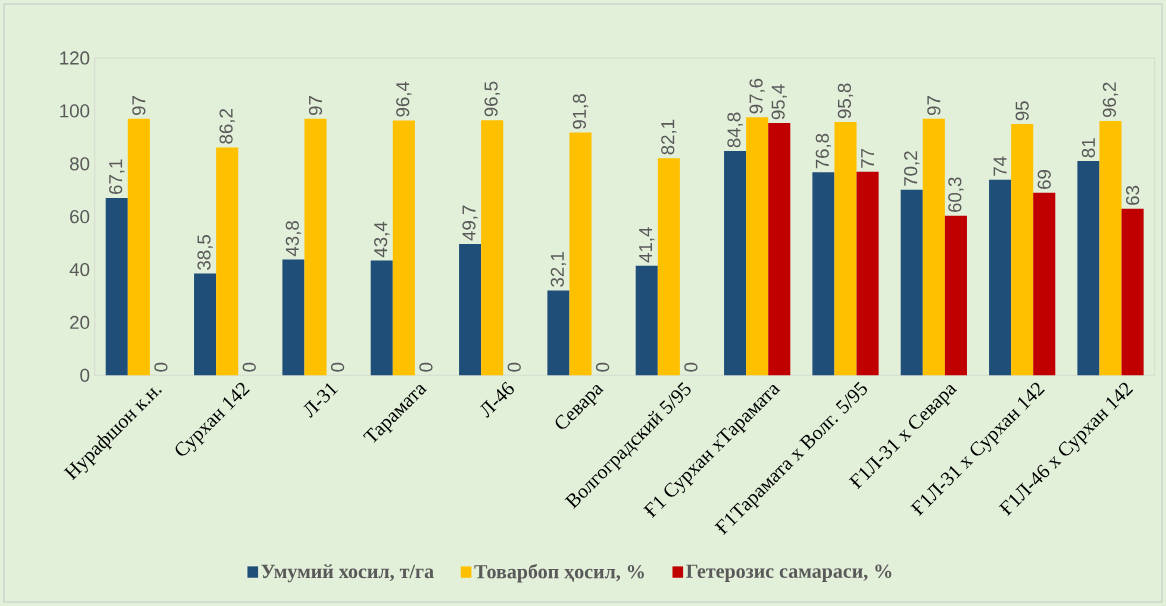  I want to click on y-tick-label: 60, so click(80, 217).